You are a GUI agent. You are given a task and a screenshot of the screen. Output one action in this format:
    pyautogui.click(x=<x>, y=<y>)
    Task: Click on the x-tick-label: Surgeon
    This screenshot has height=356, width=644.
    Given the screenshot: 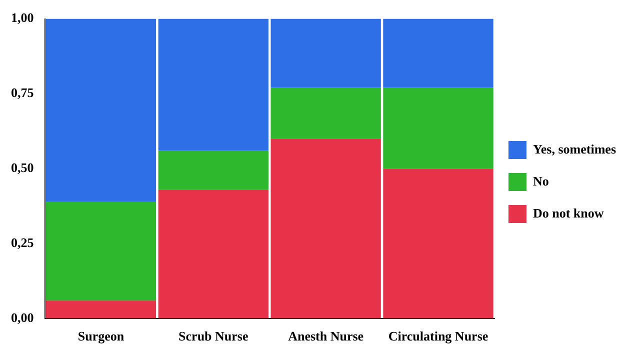 What is the action you would take?
    pyautogui.click(x=101, y=336)
    